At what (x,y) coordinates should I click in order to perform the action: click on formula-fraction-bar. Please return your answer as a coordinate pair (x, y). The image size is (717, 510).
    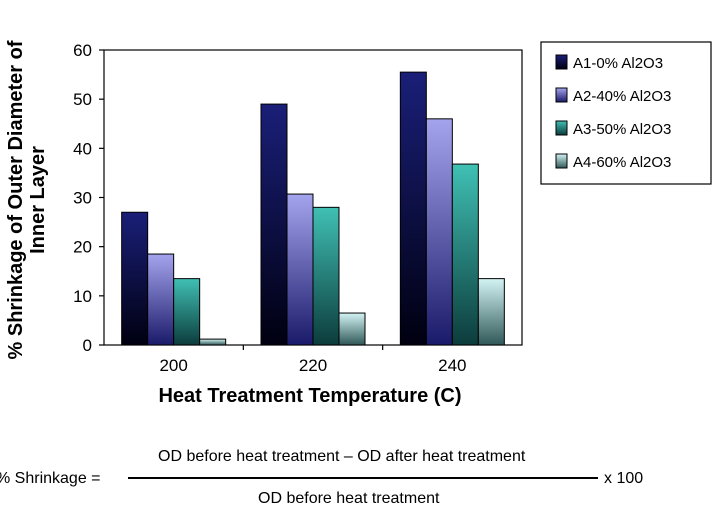
    Looking at the image, I should click on (363, 478).